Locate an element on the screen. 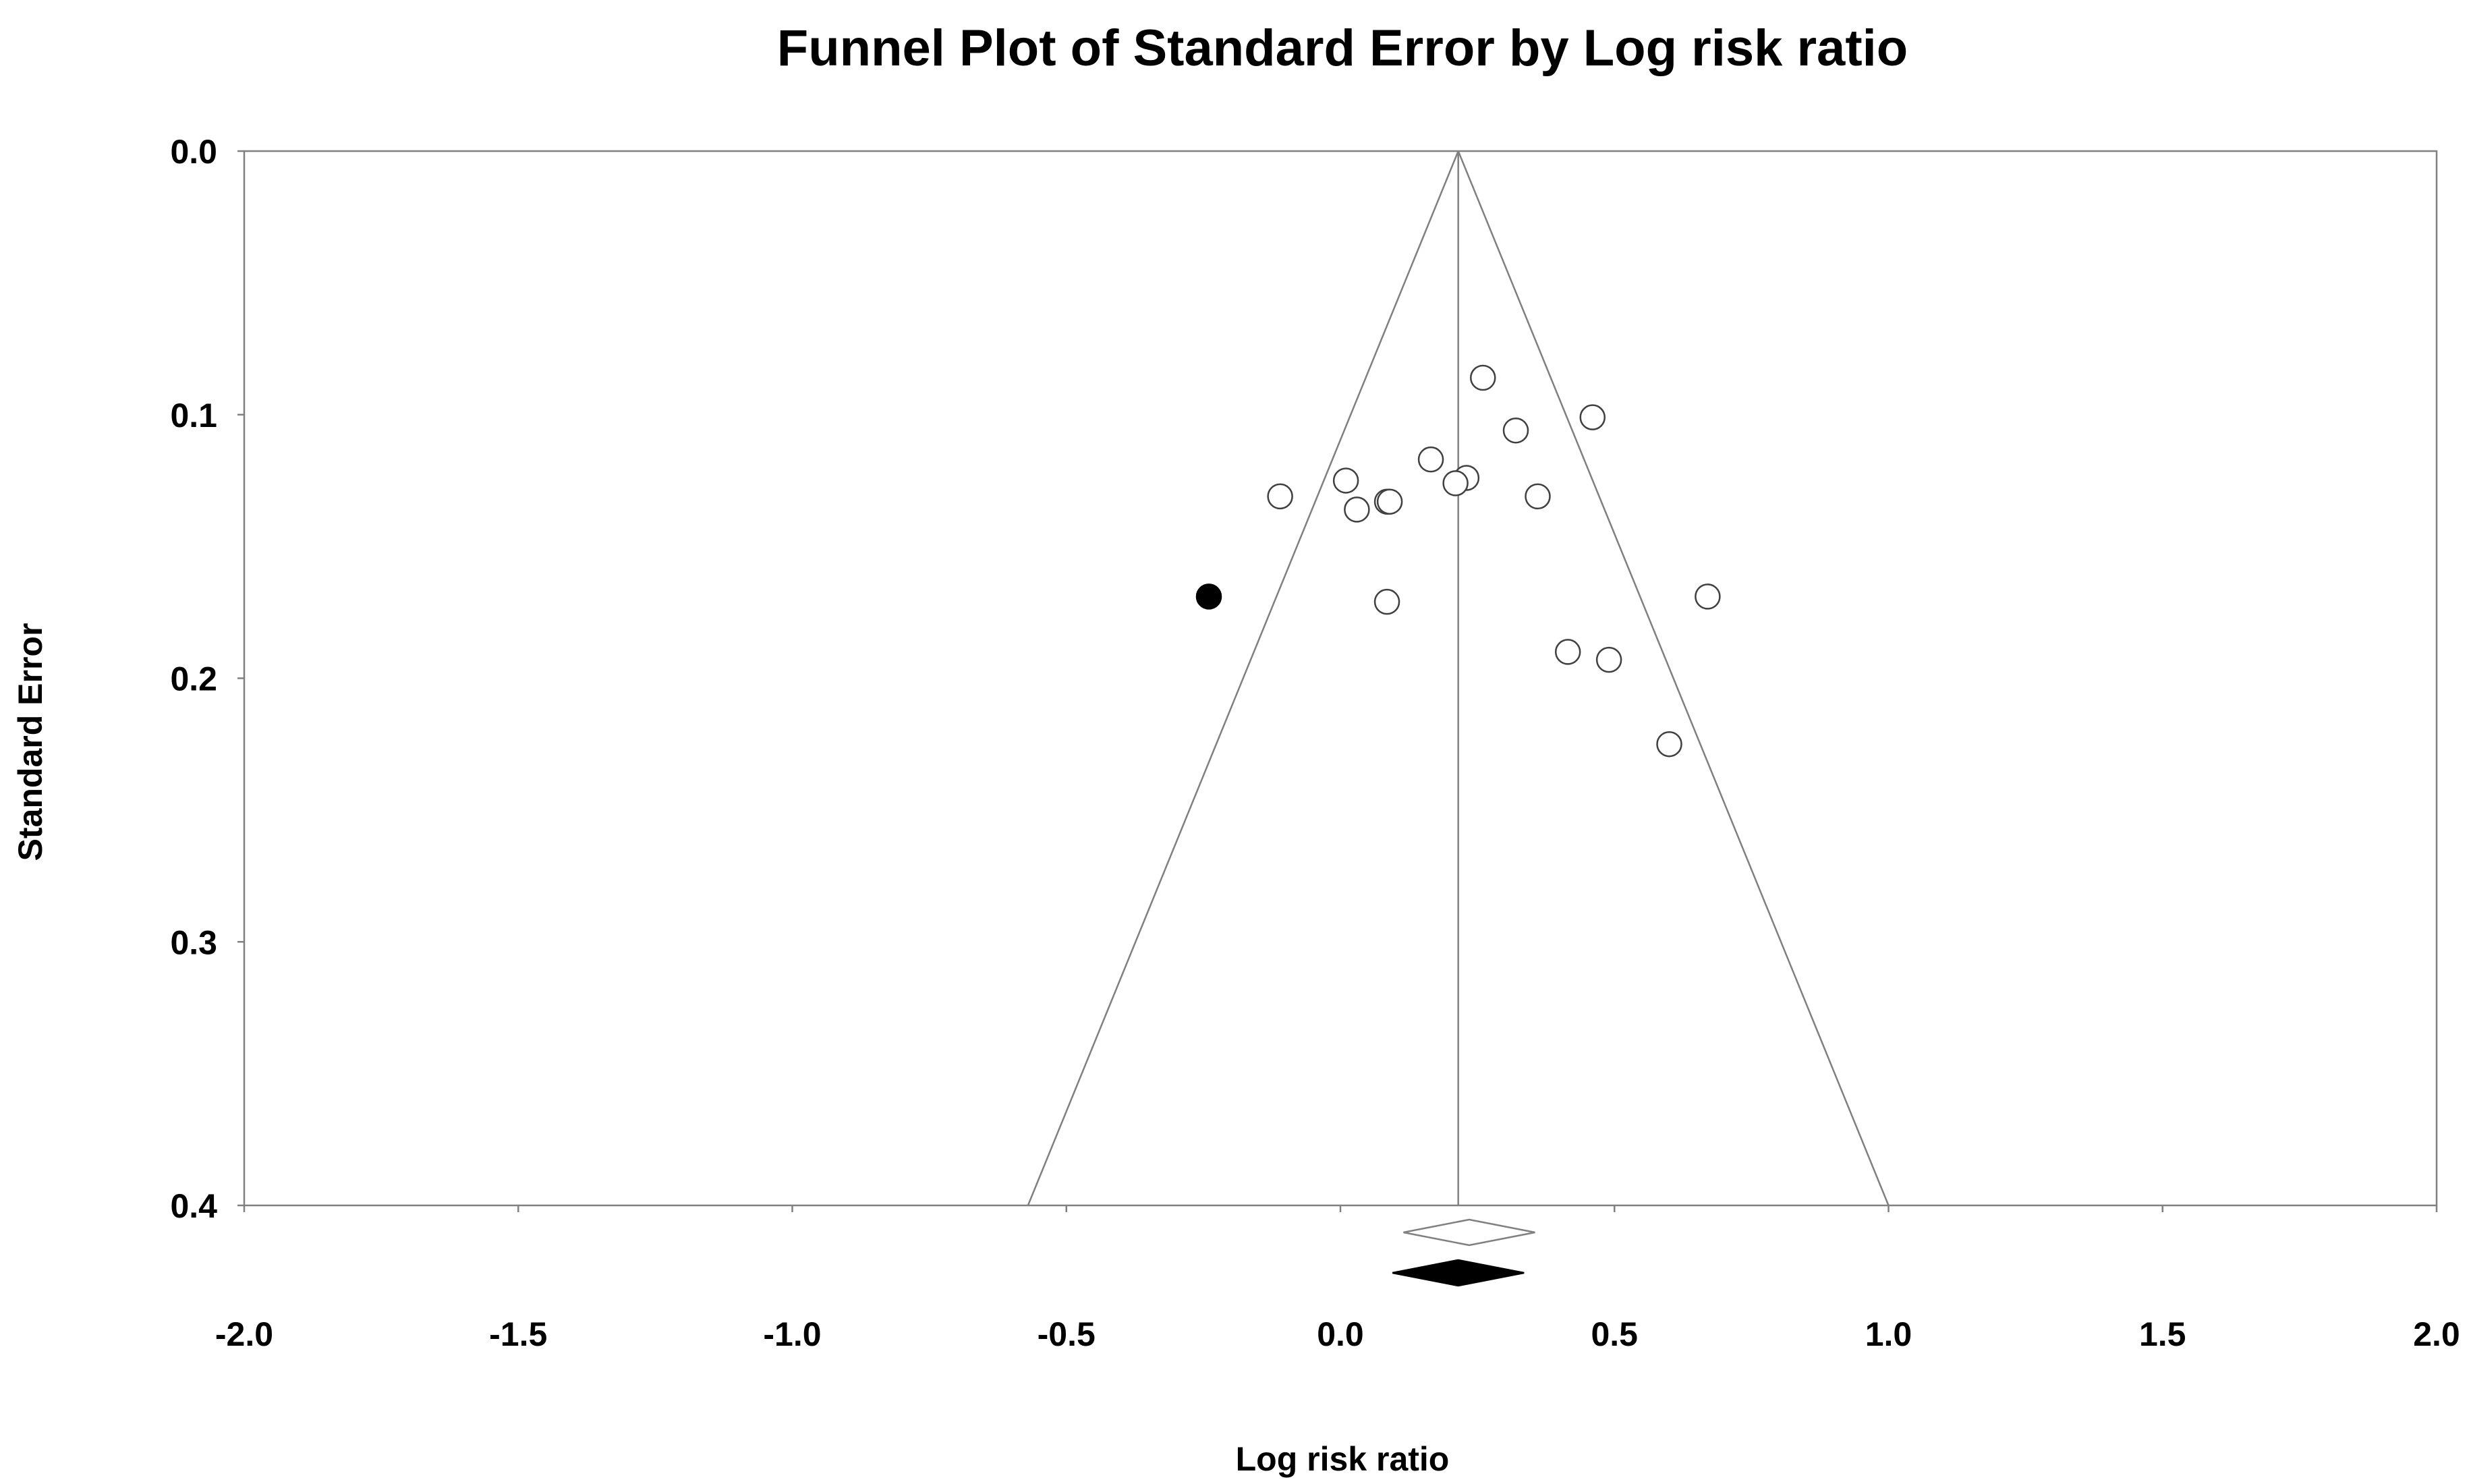 This screenshot has width=2469, height=1484. y-axis: 0.0 0.1 0.2 0.3 0.4 is located at coordinates (207, 679).